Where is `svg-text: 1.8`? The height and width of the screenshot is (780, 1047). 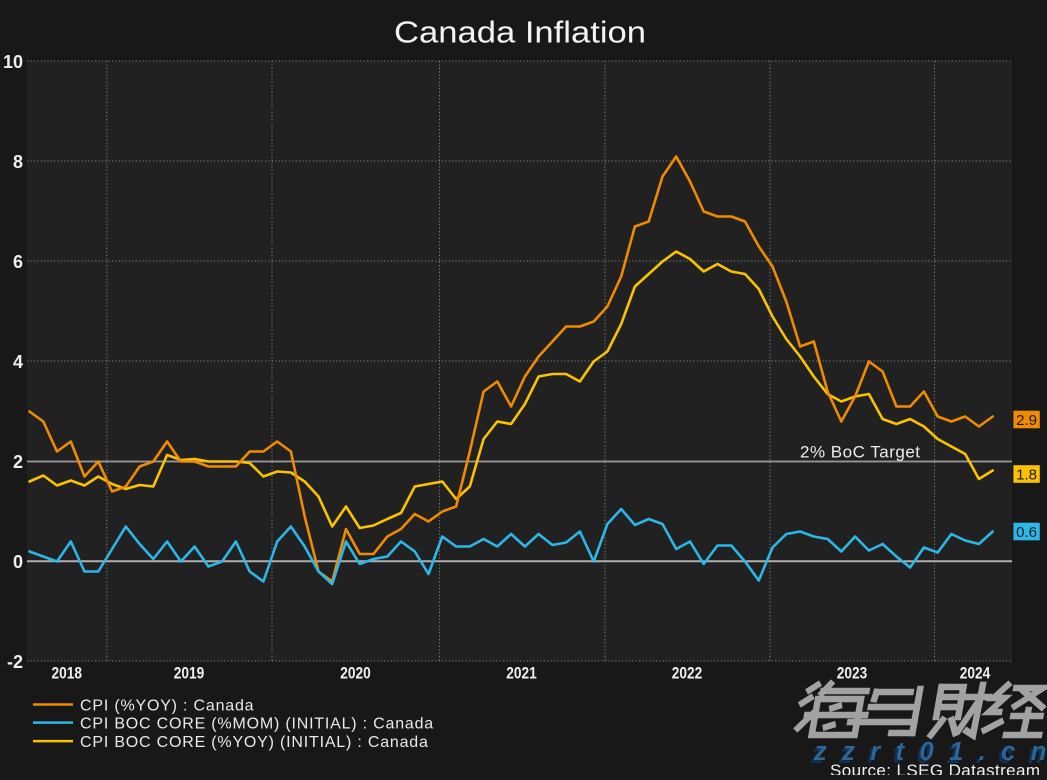 svg-text: 1.8 is located at coordinates (1026, 474).